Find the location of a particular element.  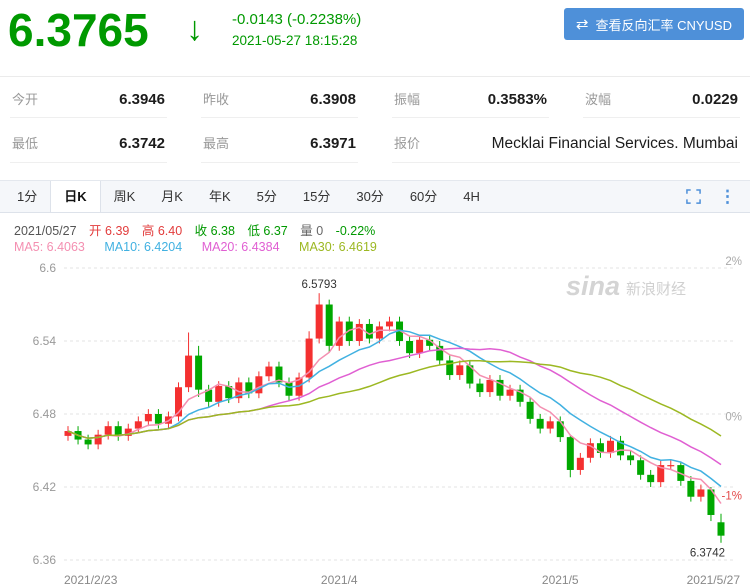

tab-1min: 1分 is located at coordinates (27, 196).